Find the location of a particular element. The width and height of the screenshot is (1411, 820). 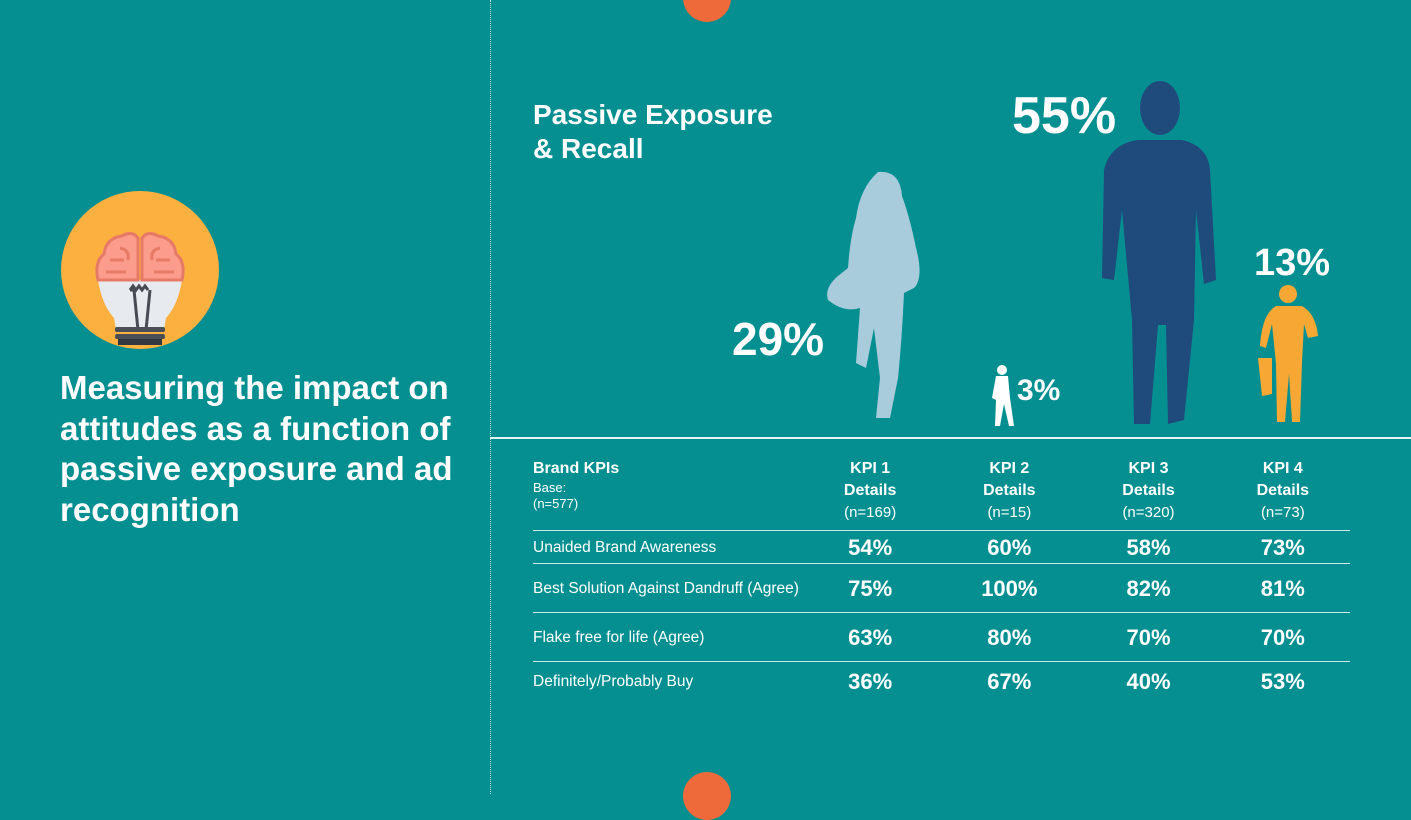

orange-man-silhouette-icon is located at coordinates (1288, 353).